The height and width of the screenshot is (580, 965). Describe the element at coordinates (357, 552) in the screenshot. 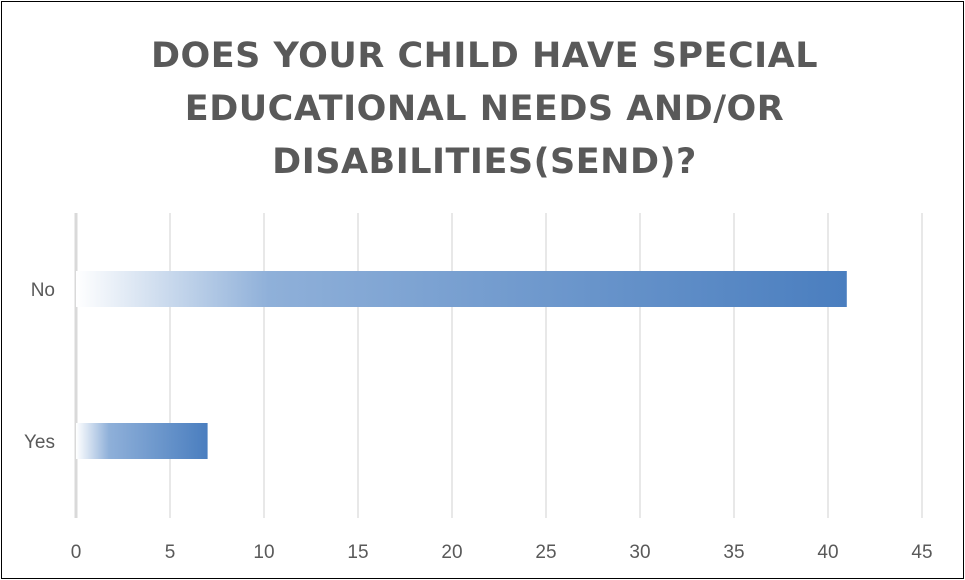

I see `x-tick-label: 15` at that location.